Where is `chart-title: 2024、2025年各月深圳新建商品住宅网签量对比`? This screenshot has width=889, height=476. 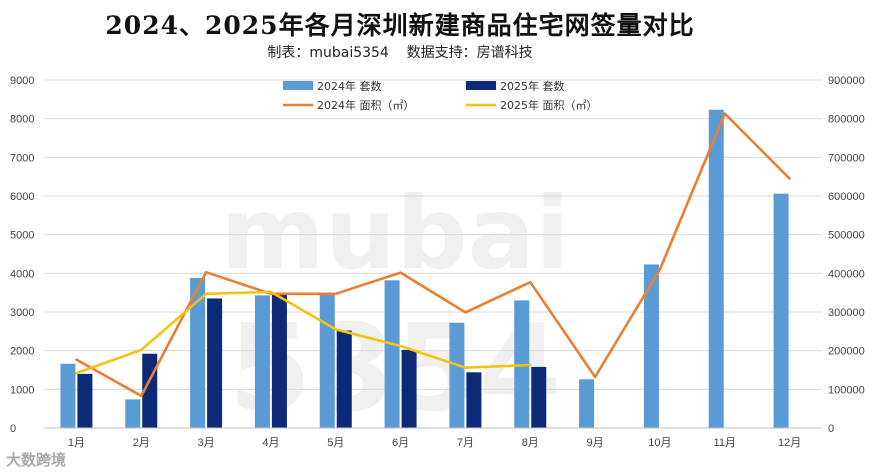
chart-title: 2024、2025年各月深圳新建商品住宅网签量对比 is located at coordinates (400, 25).